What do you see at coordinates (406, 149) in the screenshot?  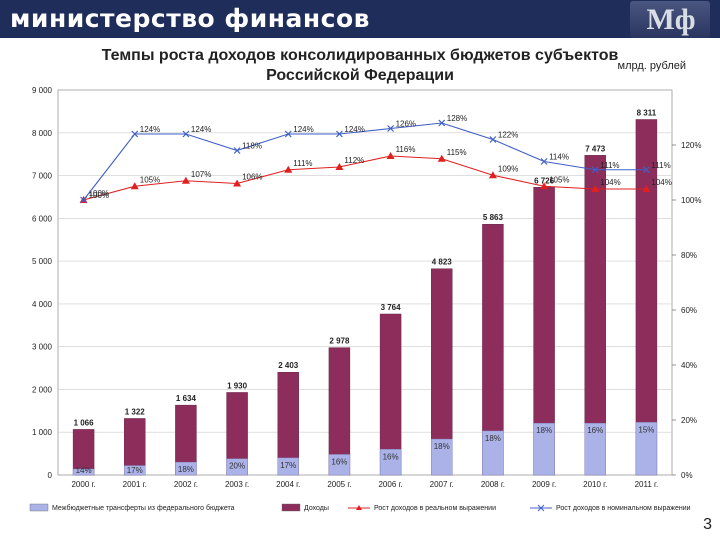 I see `real-growth-value-label: 116%` at bounding box center [406, 149].